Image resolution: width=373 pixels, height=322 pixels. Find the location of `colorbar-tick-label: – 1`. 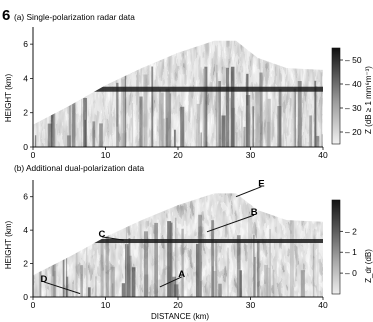

colorbar-tick-label: – 1 is located at coordinates (351, 252).